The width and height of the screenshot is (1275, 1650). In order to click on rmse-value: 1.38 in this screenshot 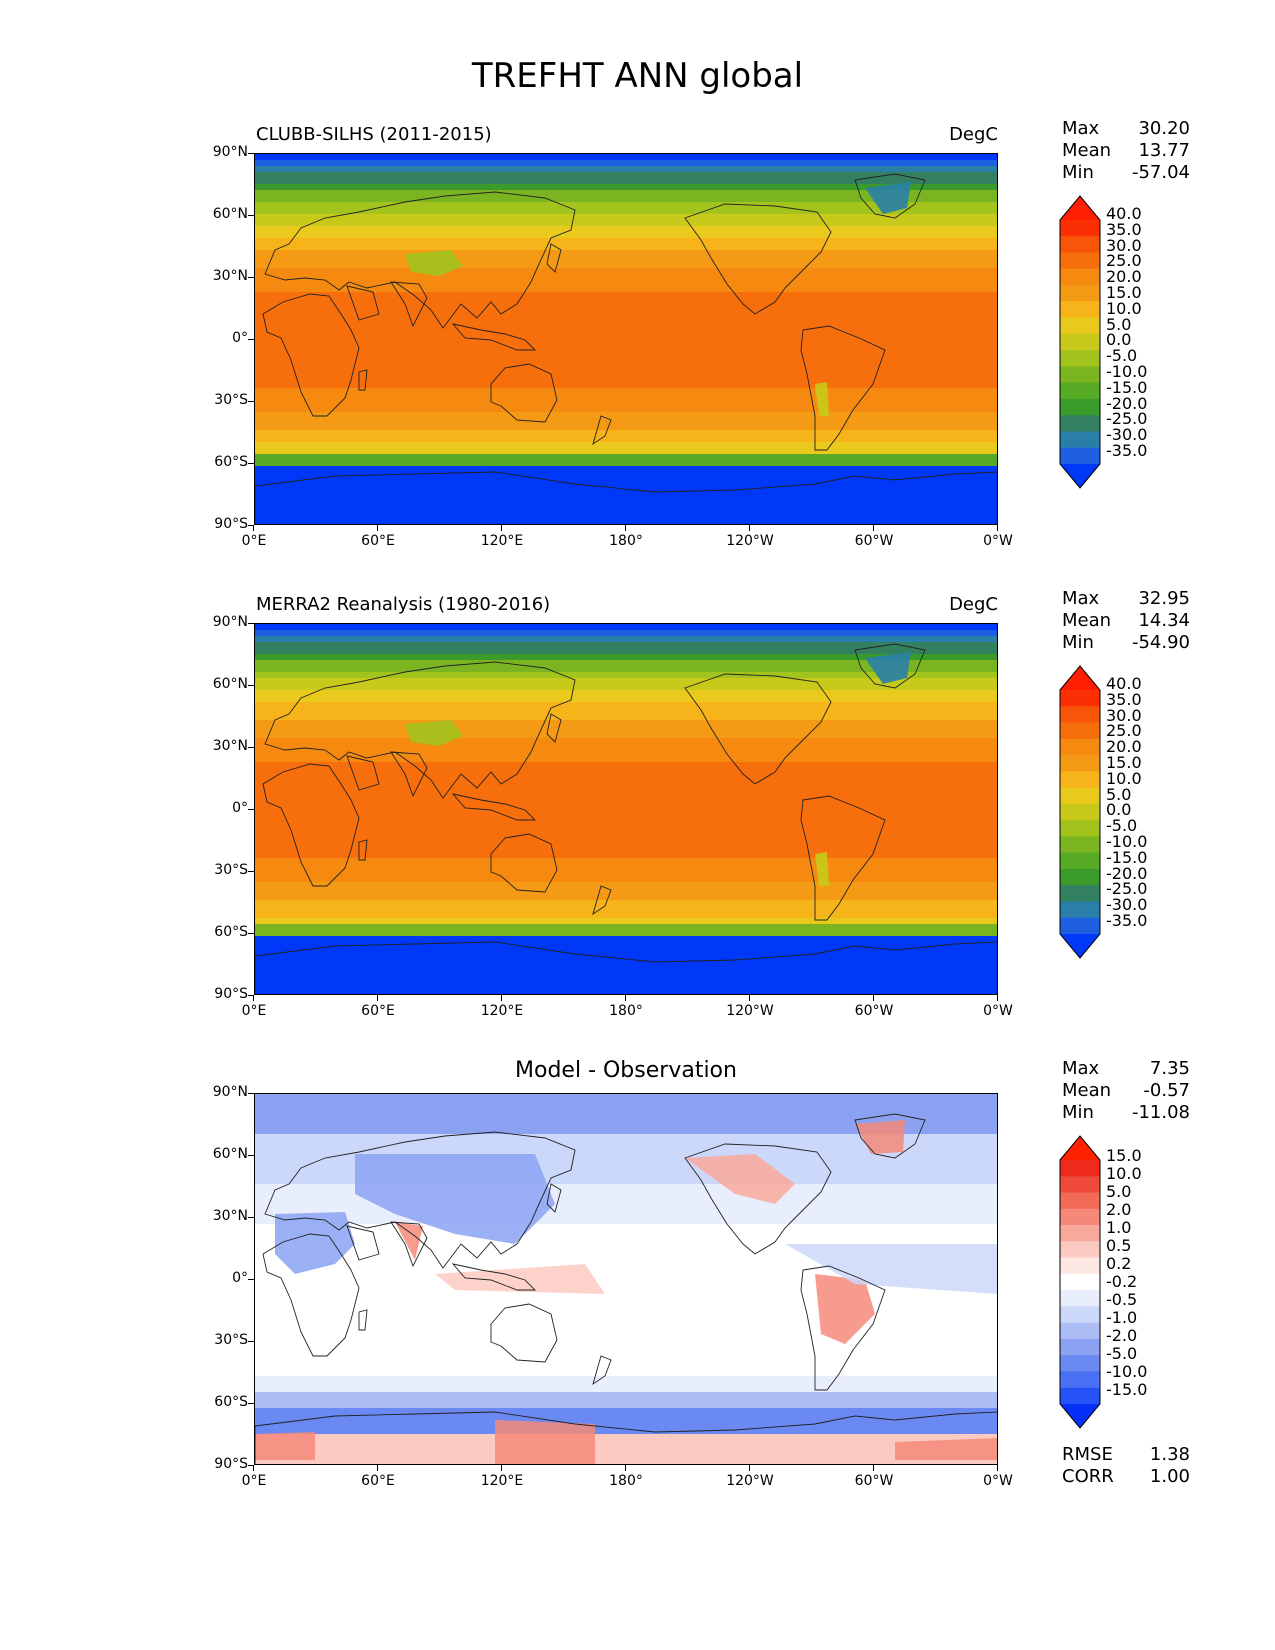, I will do `click(1169, 1454)`.